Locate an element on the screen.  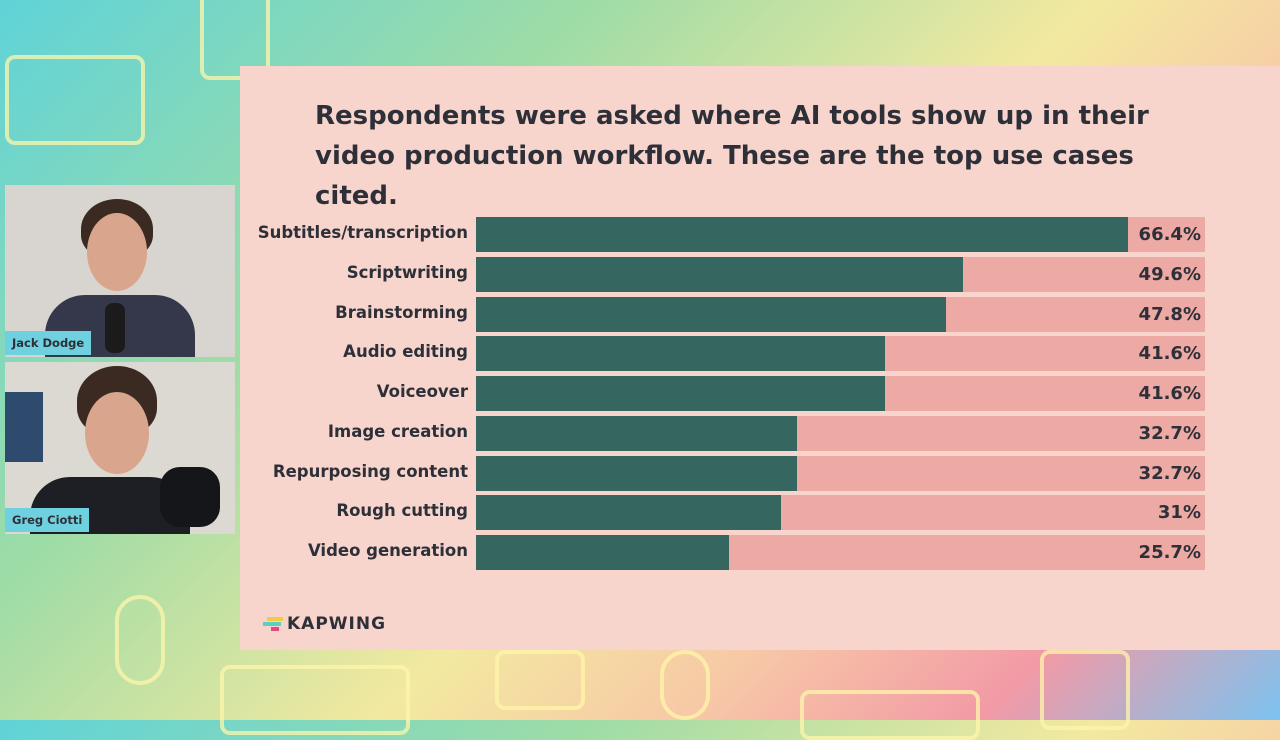
bar-track: 66.4% is located at coordinates (840, 234).